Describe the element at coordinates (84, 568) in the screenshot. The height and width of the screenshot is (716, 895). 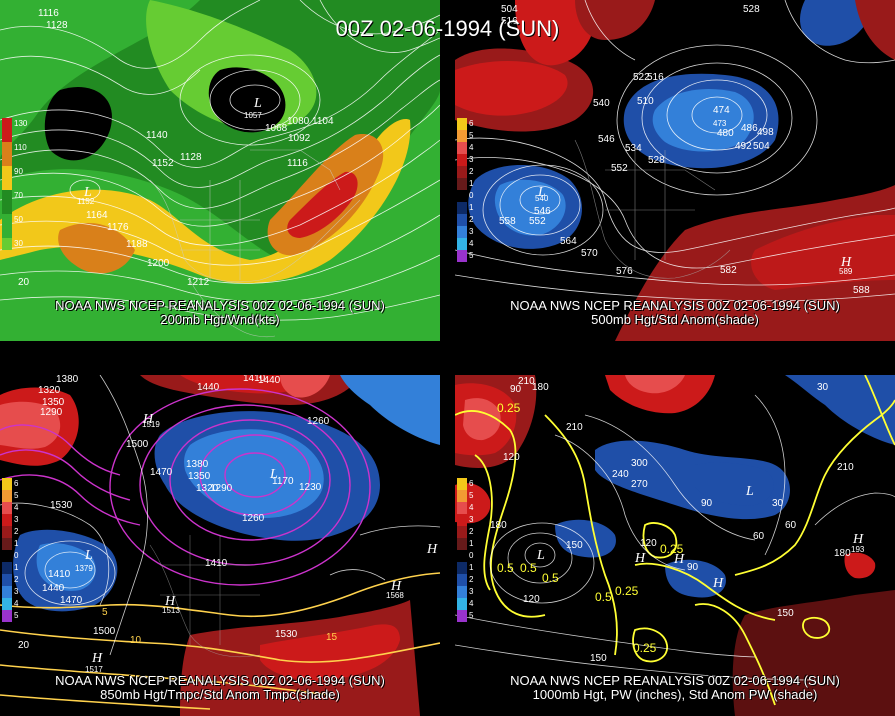
I see `svg-text: 1379` at that location.